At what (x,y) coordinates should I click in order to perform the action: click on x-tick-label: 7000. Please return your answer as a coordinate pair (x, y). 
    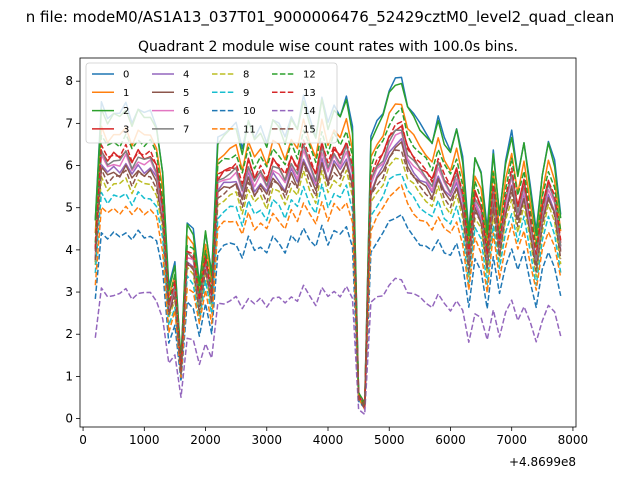
    Looking at the image, I should click on (511, 440).